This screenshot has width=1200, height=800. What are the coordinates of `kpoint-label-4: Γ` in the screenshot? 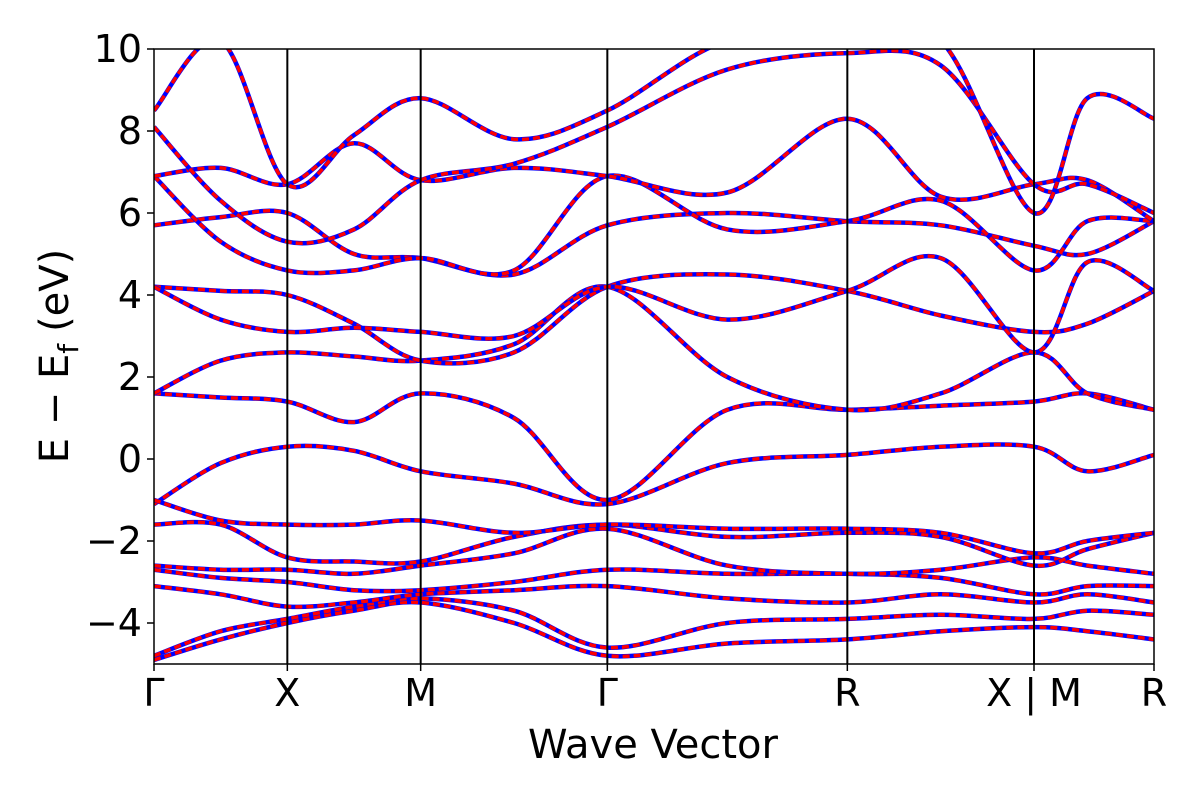 It's located at (607, 693).